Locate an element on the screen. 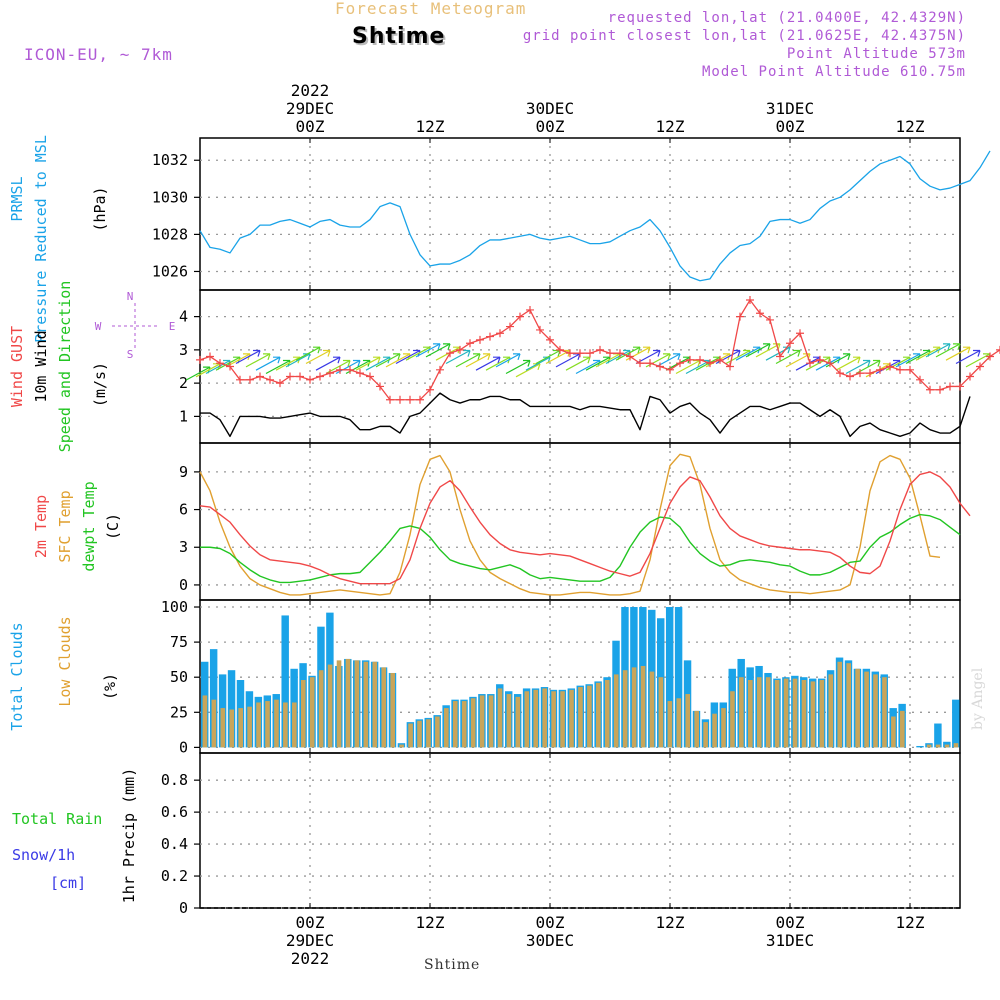 Image resolution: width=1000 pixels, height=1000 pixels. sfc-temp-line is located at coordinates (570, 524).